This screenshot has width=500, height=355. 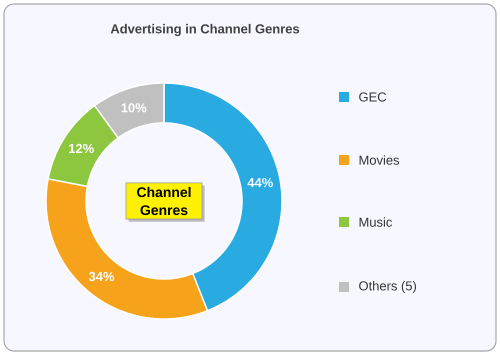 I want to click on chart-title: Advertising in Channel Genres, so click(x=205, y=30).